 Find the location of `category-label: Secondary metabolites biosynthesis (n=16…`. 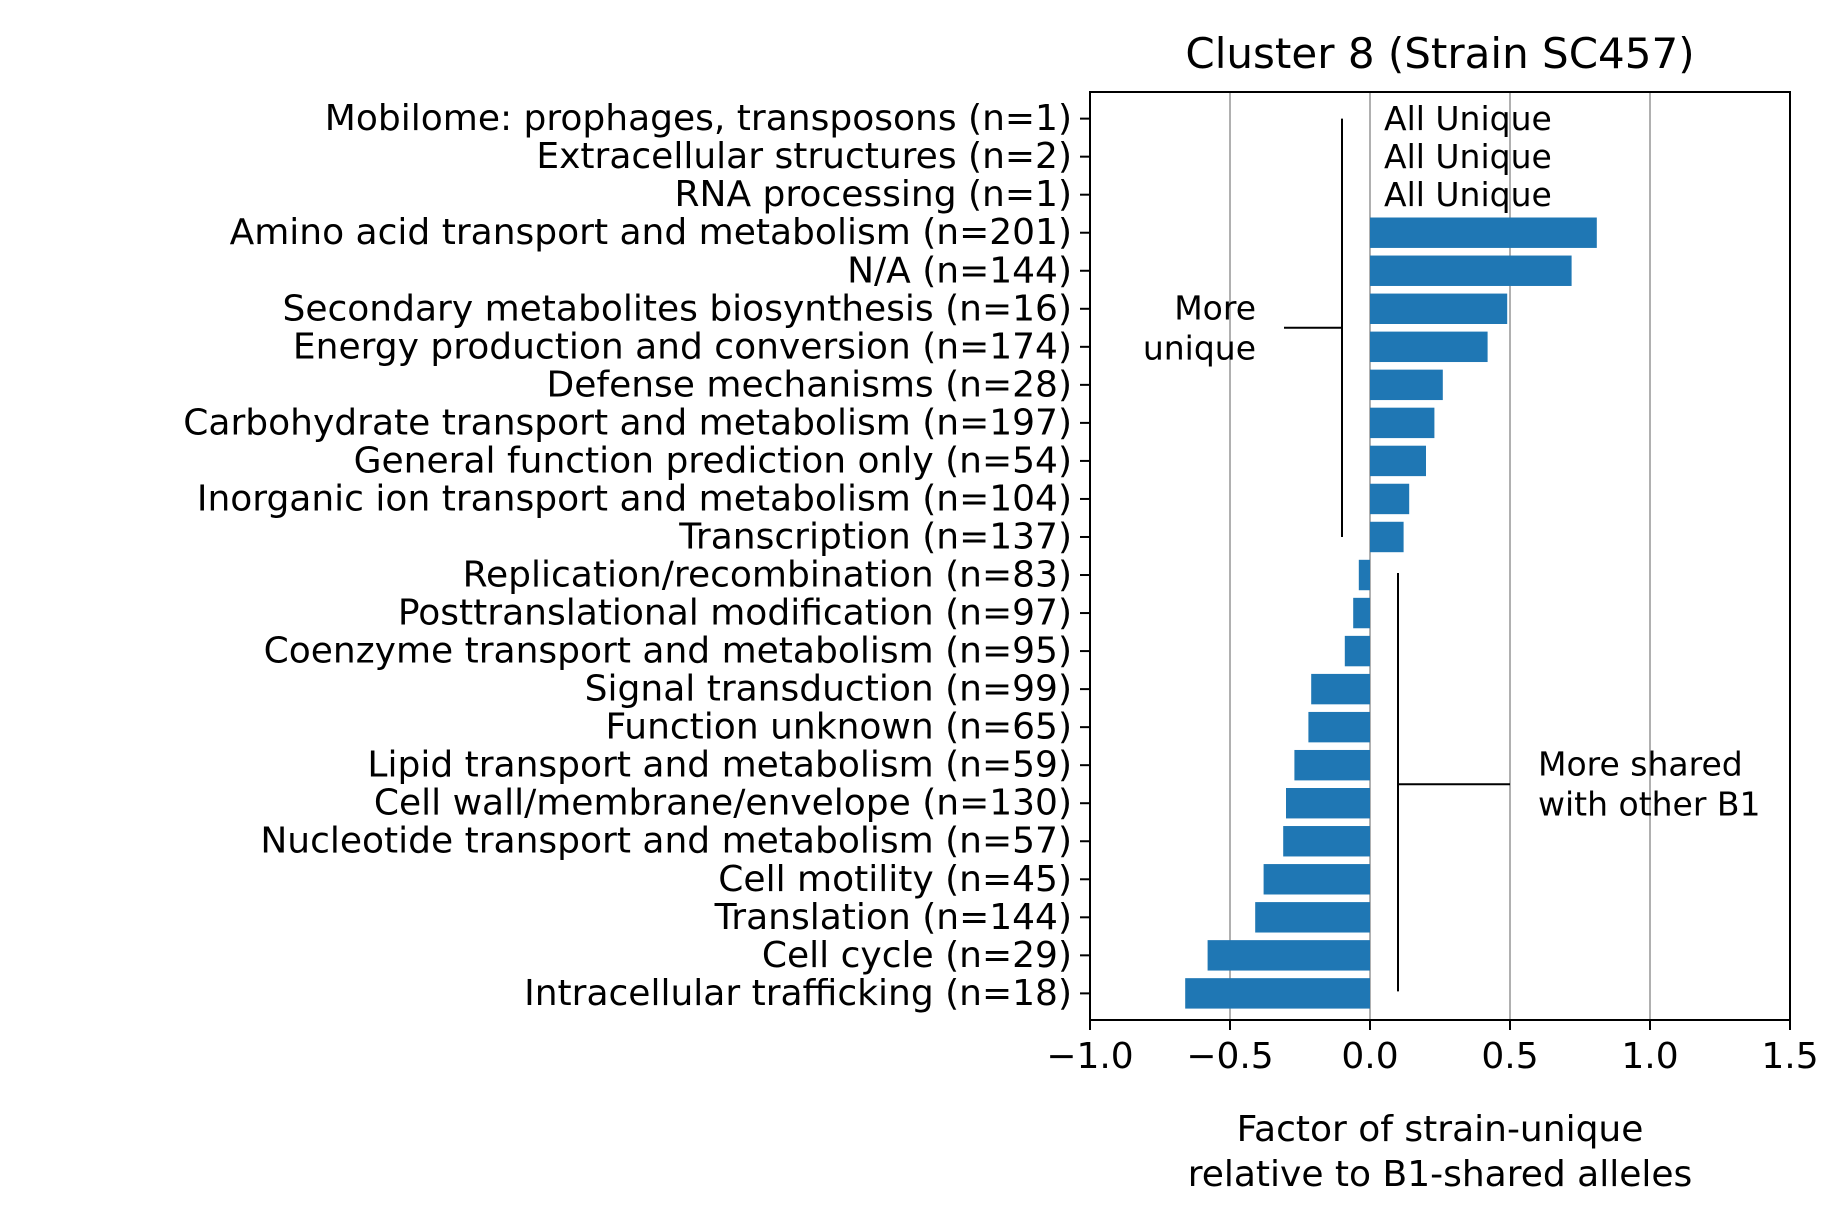

category-label: Secondary metabolites biosynthesis (n=16… is located at coordinates (677, 308).